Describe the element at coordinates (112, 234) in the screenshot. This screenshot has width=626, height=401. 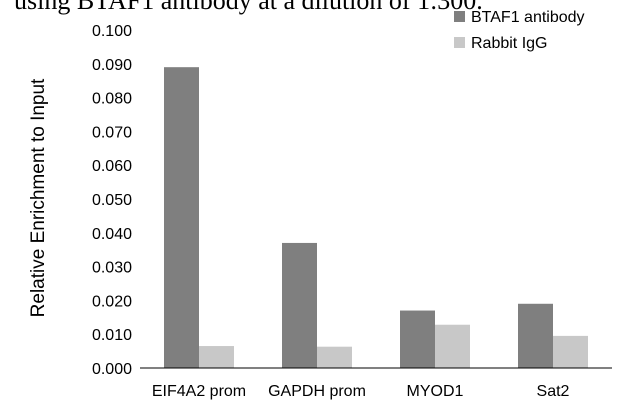
I see `y-tick-label: 0.040` at that location.